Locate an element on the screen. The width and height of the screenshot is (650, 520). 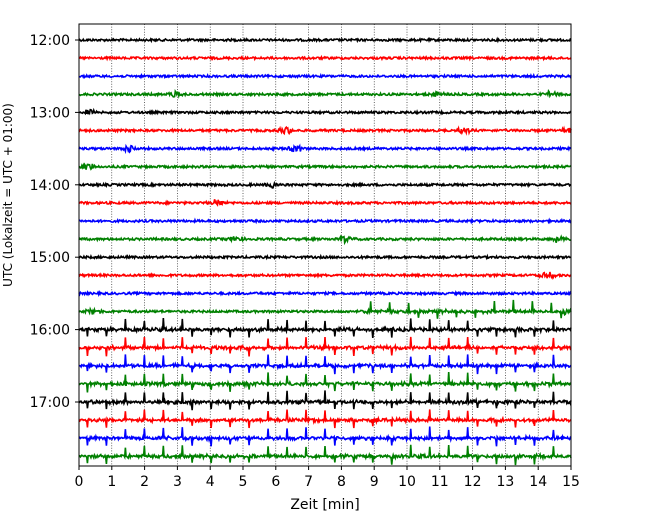
x-tick-label: 8 is located at coordinates (341, 482).